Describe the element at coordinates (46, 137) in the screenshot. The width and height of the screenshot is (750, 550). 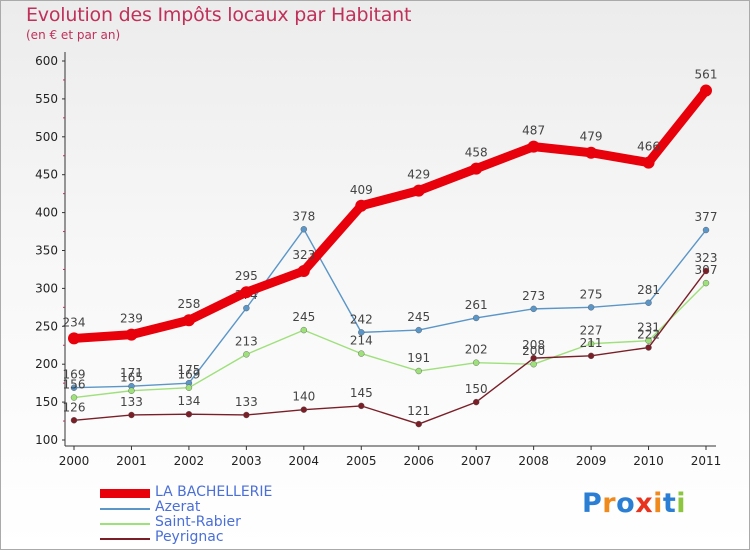
I see `y-tick-label: 500` at that location.